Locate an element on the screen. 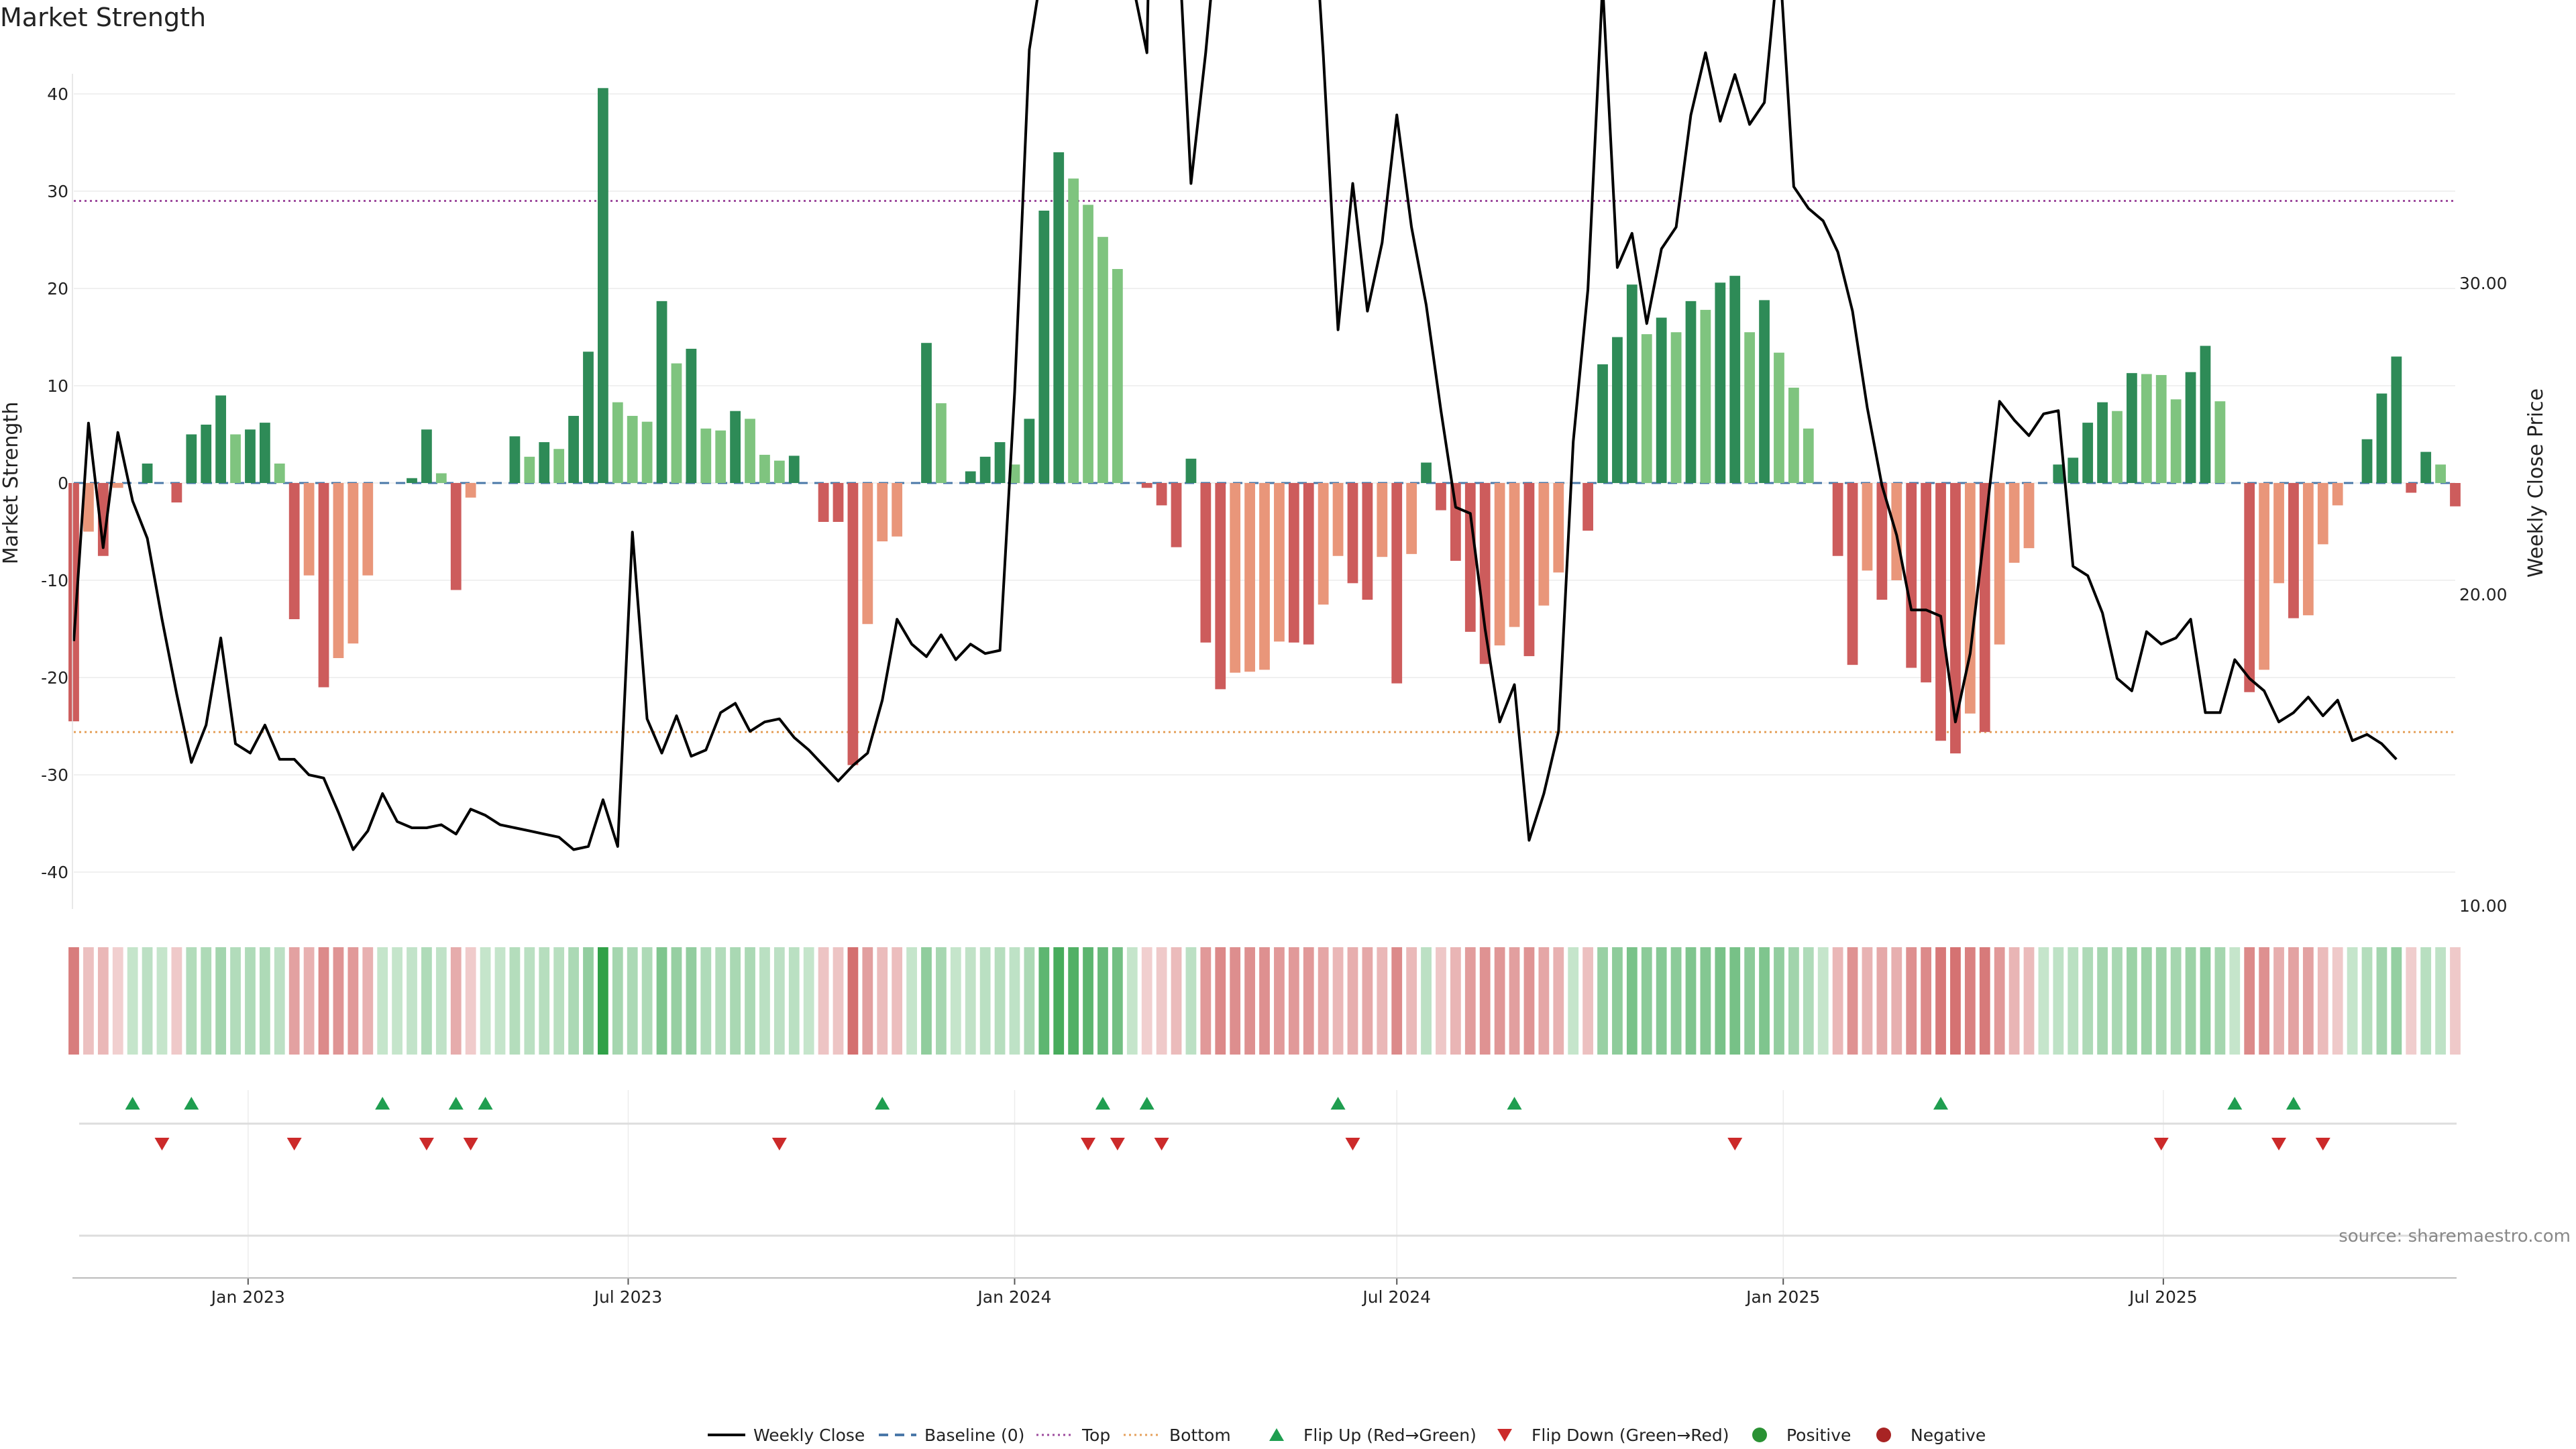 The width and height of the screenshot is (2576, 1449). y-left-tick-label: 10 is located at coordinates (57, 386).